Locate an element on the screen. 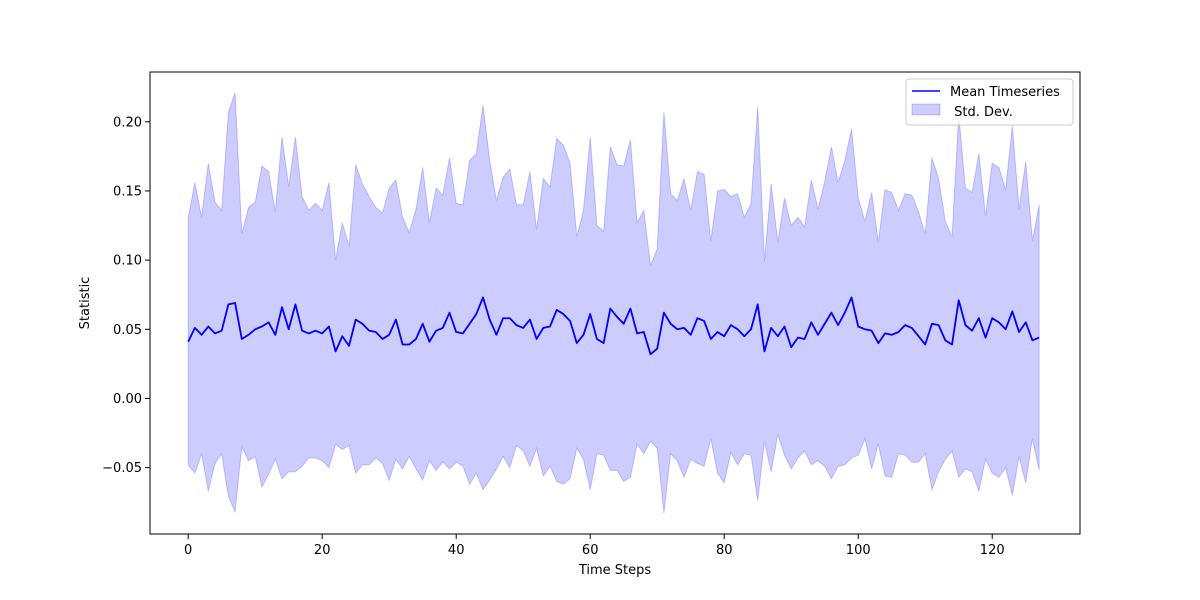  x-tick-label: 20 is located at coordinates (322, 550).